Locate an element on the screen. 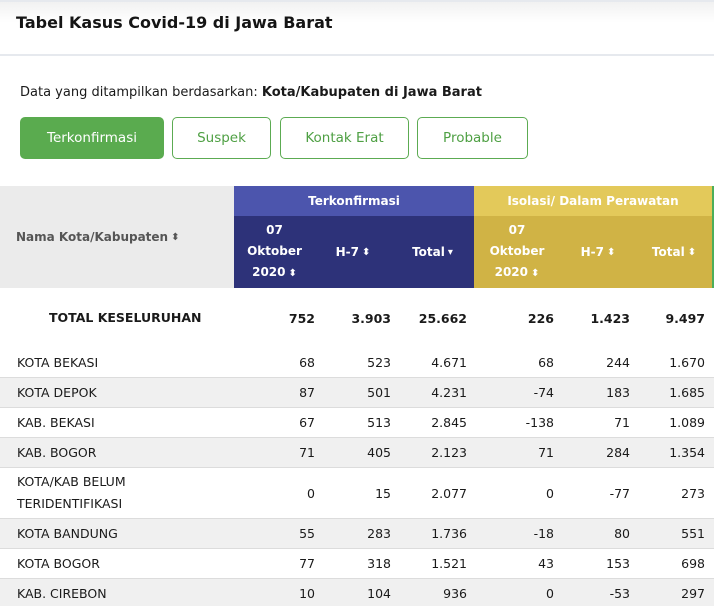 This screenshot has height=606, width=714. page-title: Tabel Kasus Covid-19 di Jawa Barat is located at coordinates (174, 22).